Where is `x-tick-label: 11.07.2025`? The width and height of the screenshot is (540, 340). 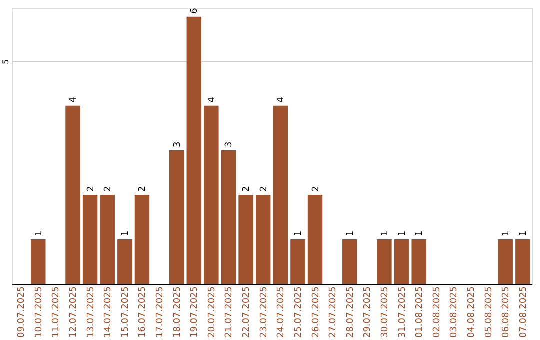 x-tick-label: 11.07.2025 is located at coordinates (57, 312).